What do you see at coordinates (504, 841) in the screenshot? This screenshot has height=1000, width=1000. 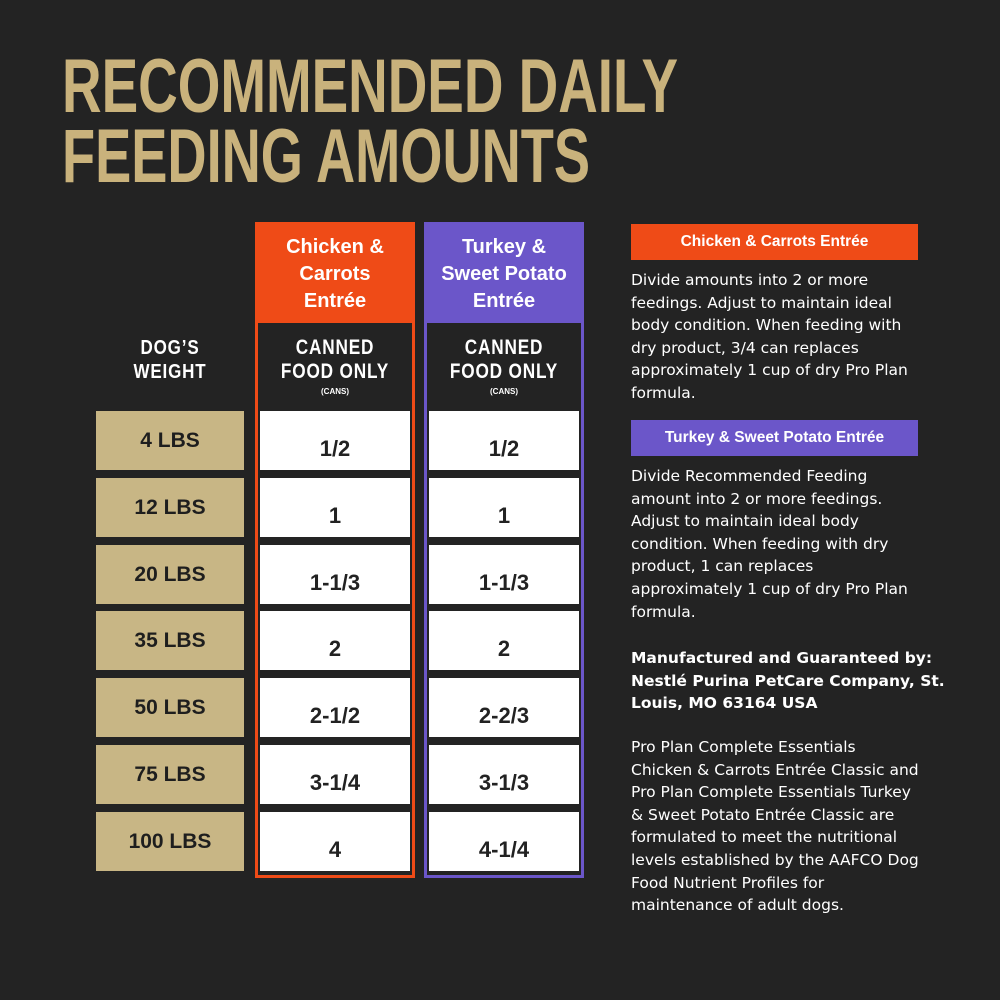 I see `amount-cell: 4-1/4` at bounding box center [504, 841].